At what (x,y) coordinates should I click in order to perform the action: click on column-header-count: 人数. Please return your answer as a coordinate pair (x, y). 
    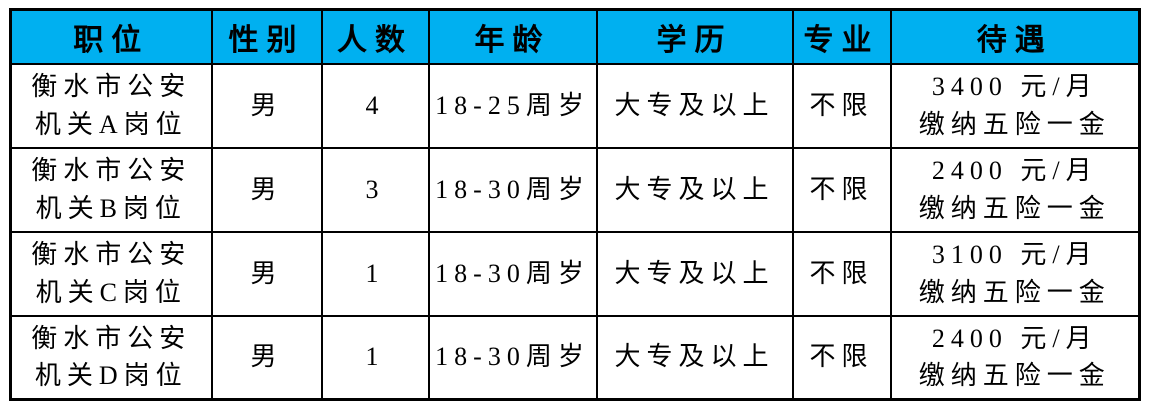
    Looking at the image, I should click on (375, 36).